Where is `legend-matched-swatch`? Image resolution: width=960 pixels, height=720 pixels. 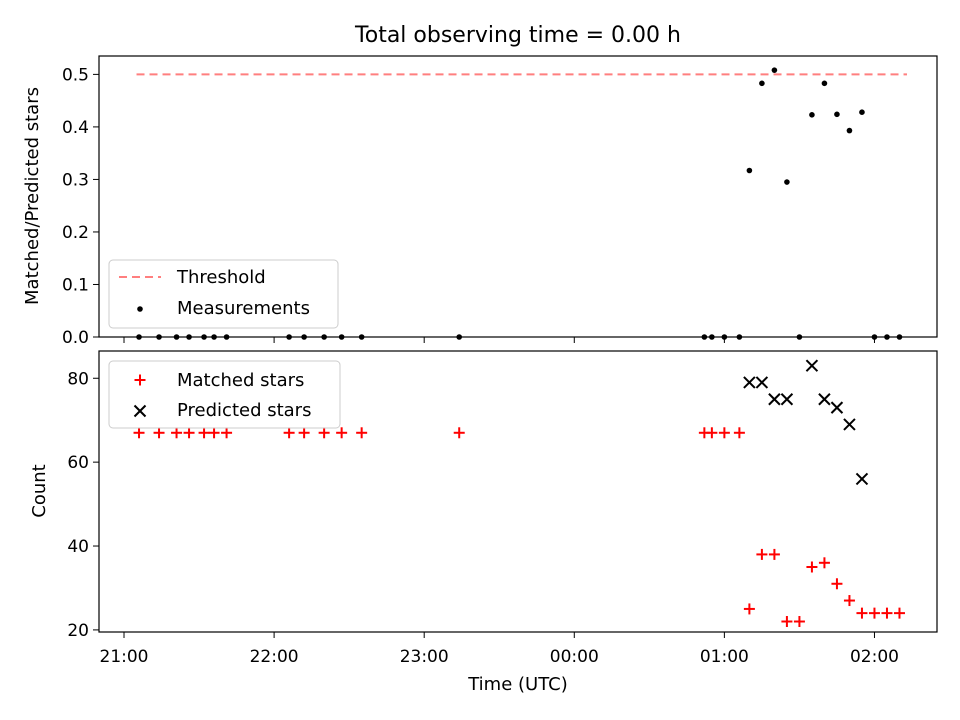 legend-matched-swatch is located at coordinates (140, 380).